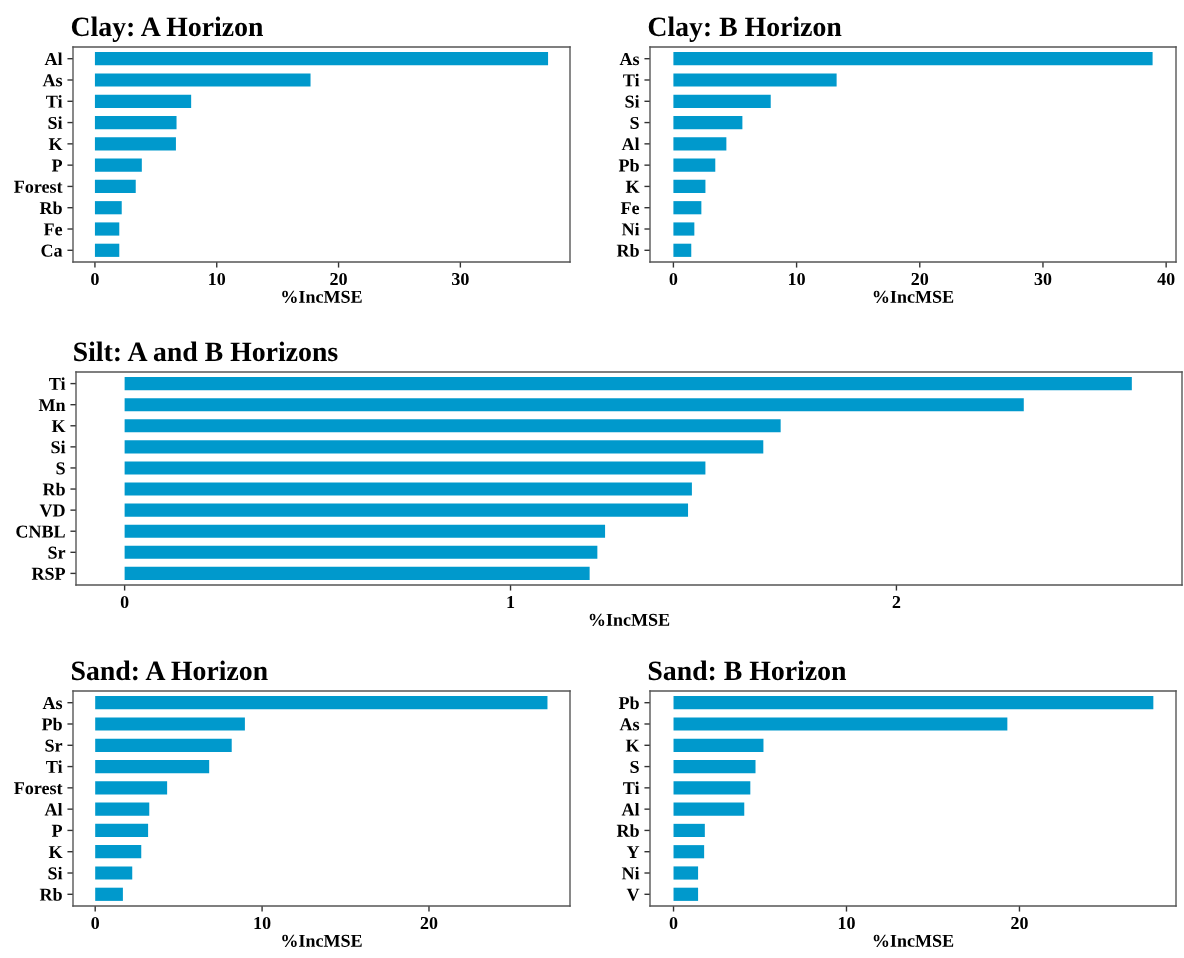 Image resolution: width=1184 pixels, height=958 pixels. Describe the element at coordinates (52, 250) in the screenshot. I see `y-tick-label: Ca` at that location.